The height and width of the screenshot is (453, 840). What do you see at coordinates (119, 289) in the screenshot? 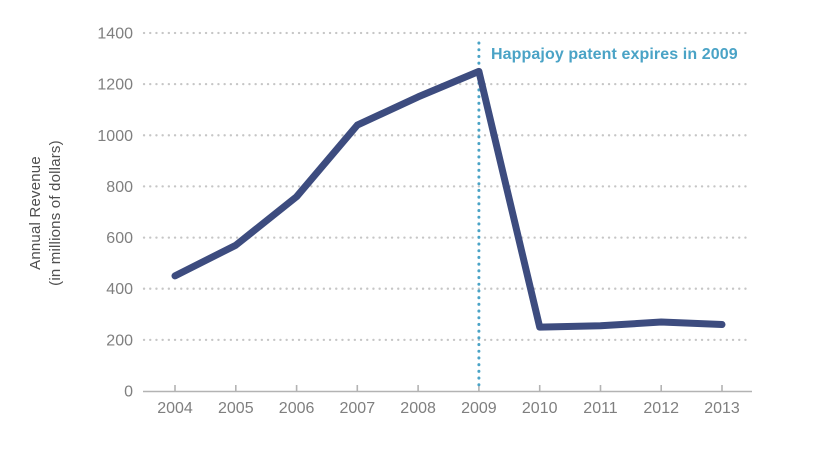
I see `y-tick-label: 400` at bounding box center [119, 289].